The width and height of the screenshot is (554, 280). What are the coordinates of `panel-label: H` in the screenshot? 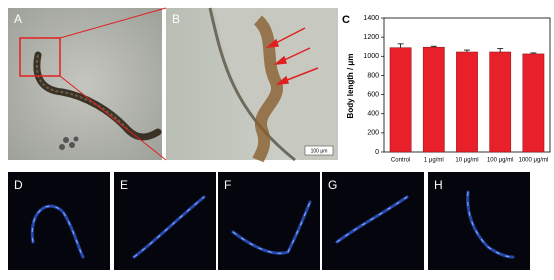 It's located at (438, 185).